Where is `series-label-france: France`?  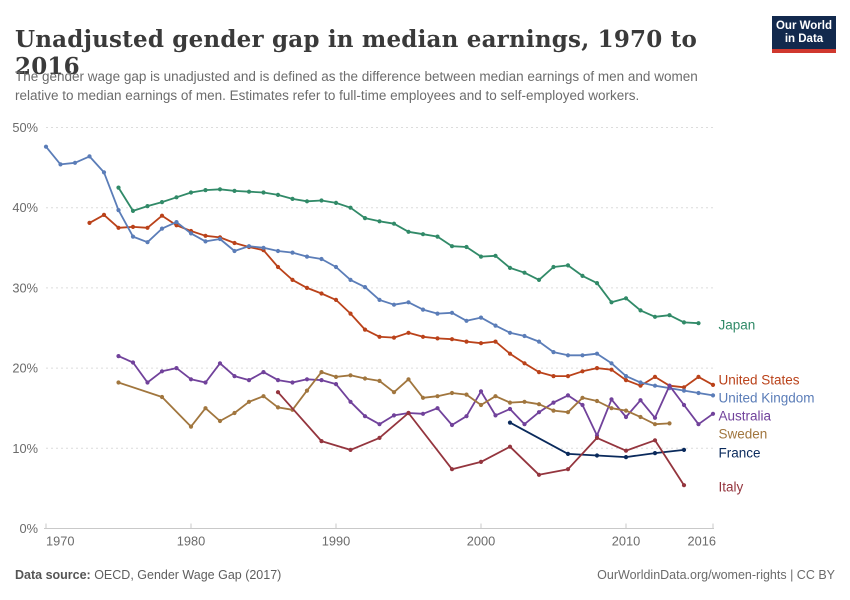
series-label-france: France is located at coordinates (740, 453).